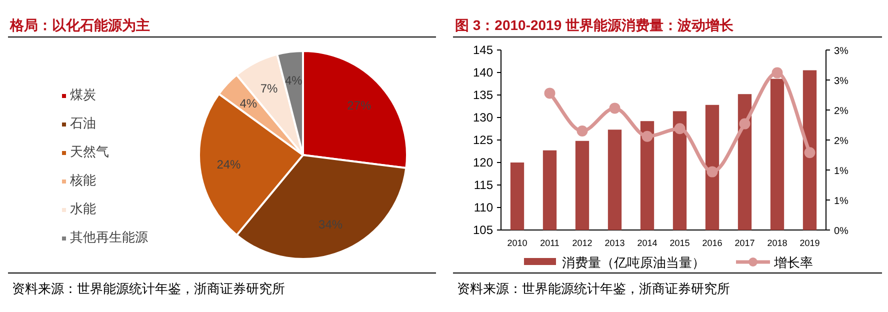 Image resolution: width=888 pixels, height=312 pixels. Describe the element at coordinates (841, 231) in the screenshot. I see `y2-tick-label: 0%` at that location.